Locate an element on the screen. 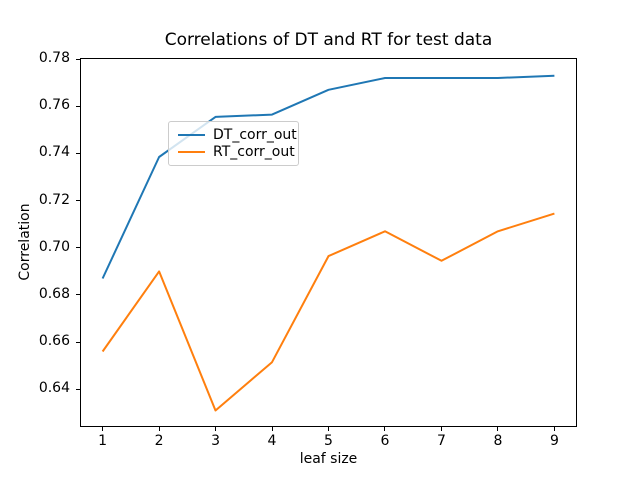 This screenshot has width=640, height=480. rt-line-swatch is located at coordinates (191, 152).